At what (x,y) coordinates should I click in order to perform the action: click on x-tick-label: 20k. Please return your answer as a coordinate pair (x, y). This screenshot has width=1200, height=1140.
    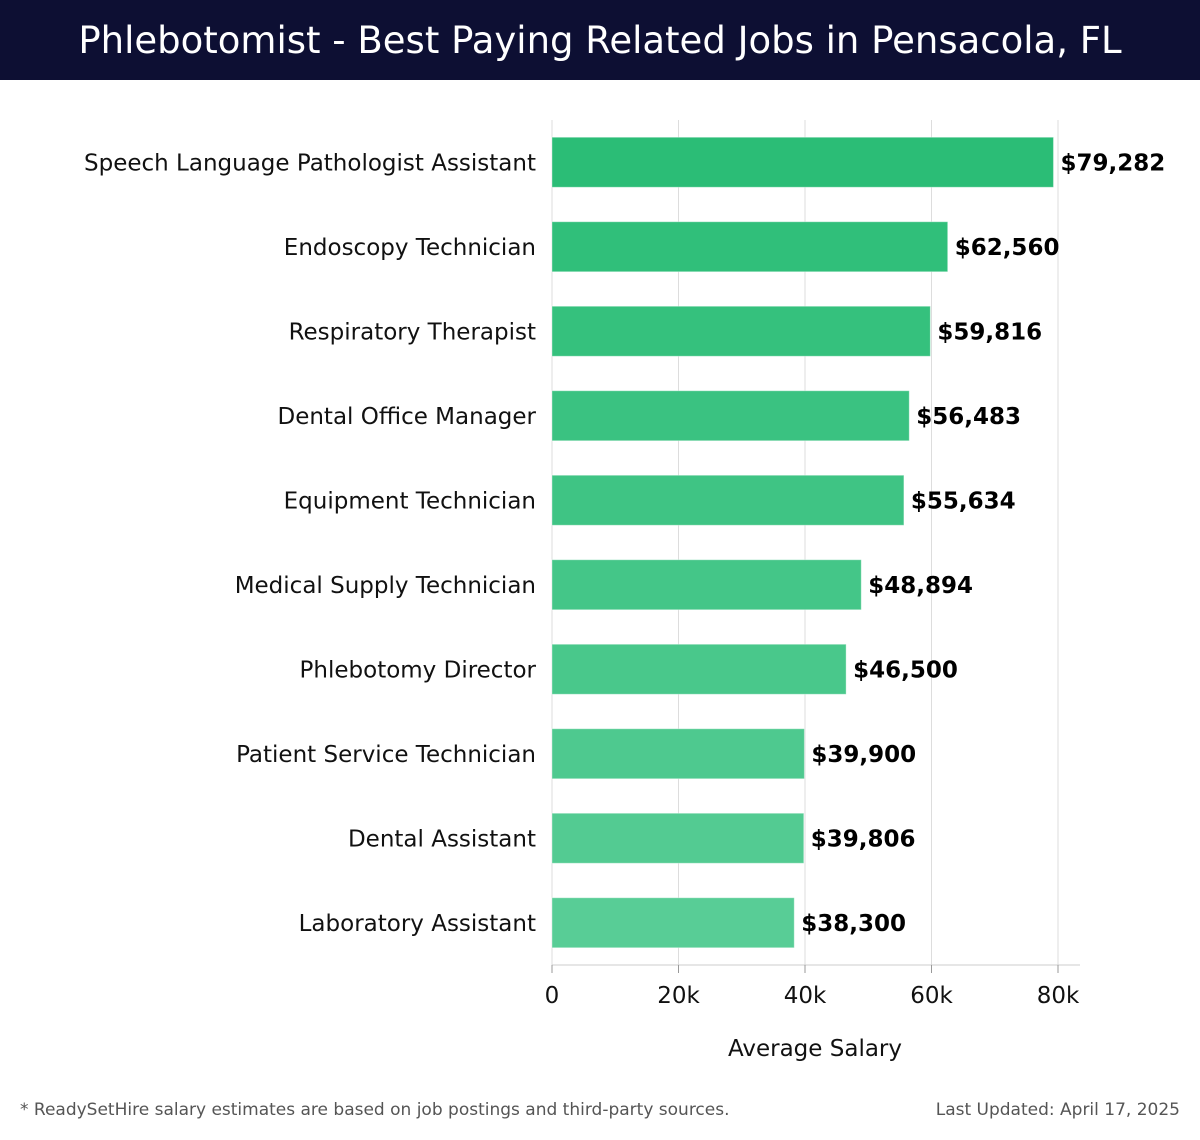
    Looking at the image, I should click on (678, 996).